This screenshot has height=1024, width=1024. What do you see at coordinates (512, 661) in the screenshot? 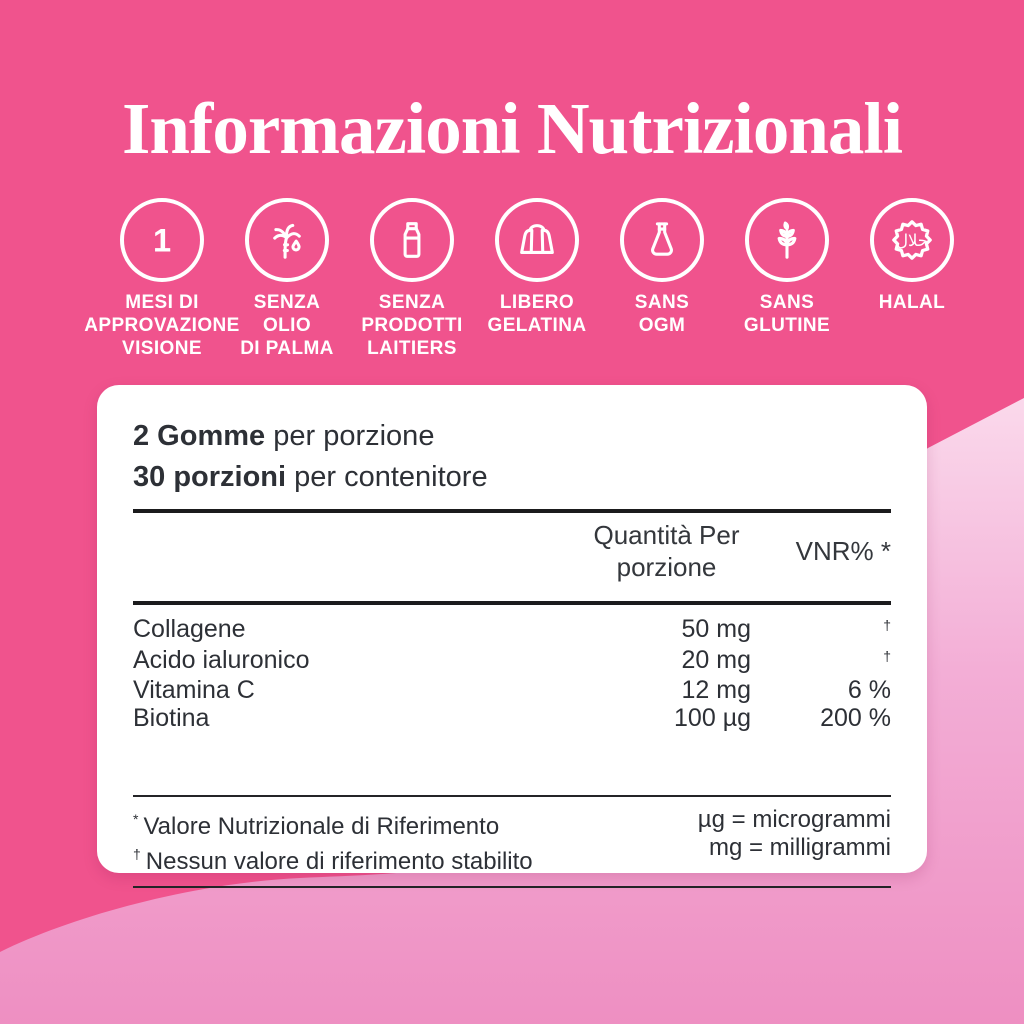
I see `table-row: Acido ialuronico 20 mg †` at bounding box center [512, 661].